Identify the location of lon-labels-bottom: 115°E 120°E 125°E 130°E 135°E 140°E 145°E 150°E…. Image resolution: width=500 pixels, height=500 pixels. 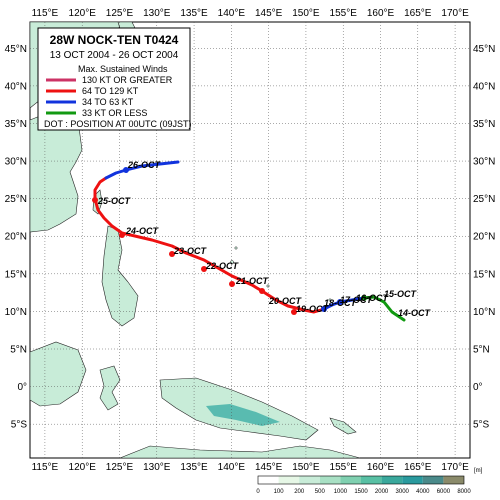
(250, 467).